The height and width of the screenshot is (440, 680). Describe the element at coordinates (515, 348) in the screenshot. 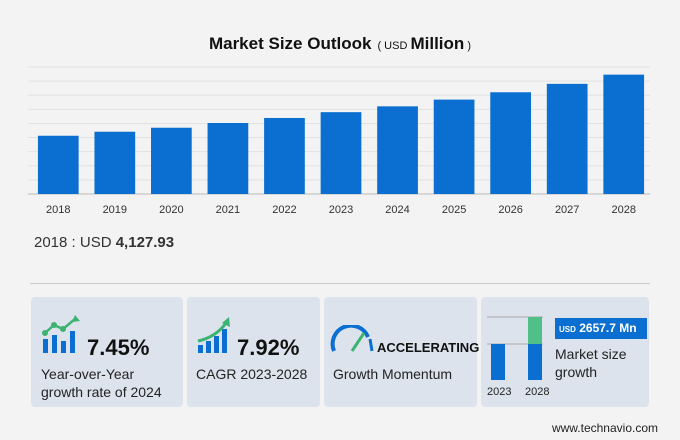

I see `stacked-bar-icon` at that location.